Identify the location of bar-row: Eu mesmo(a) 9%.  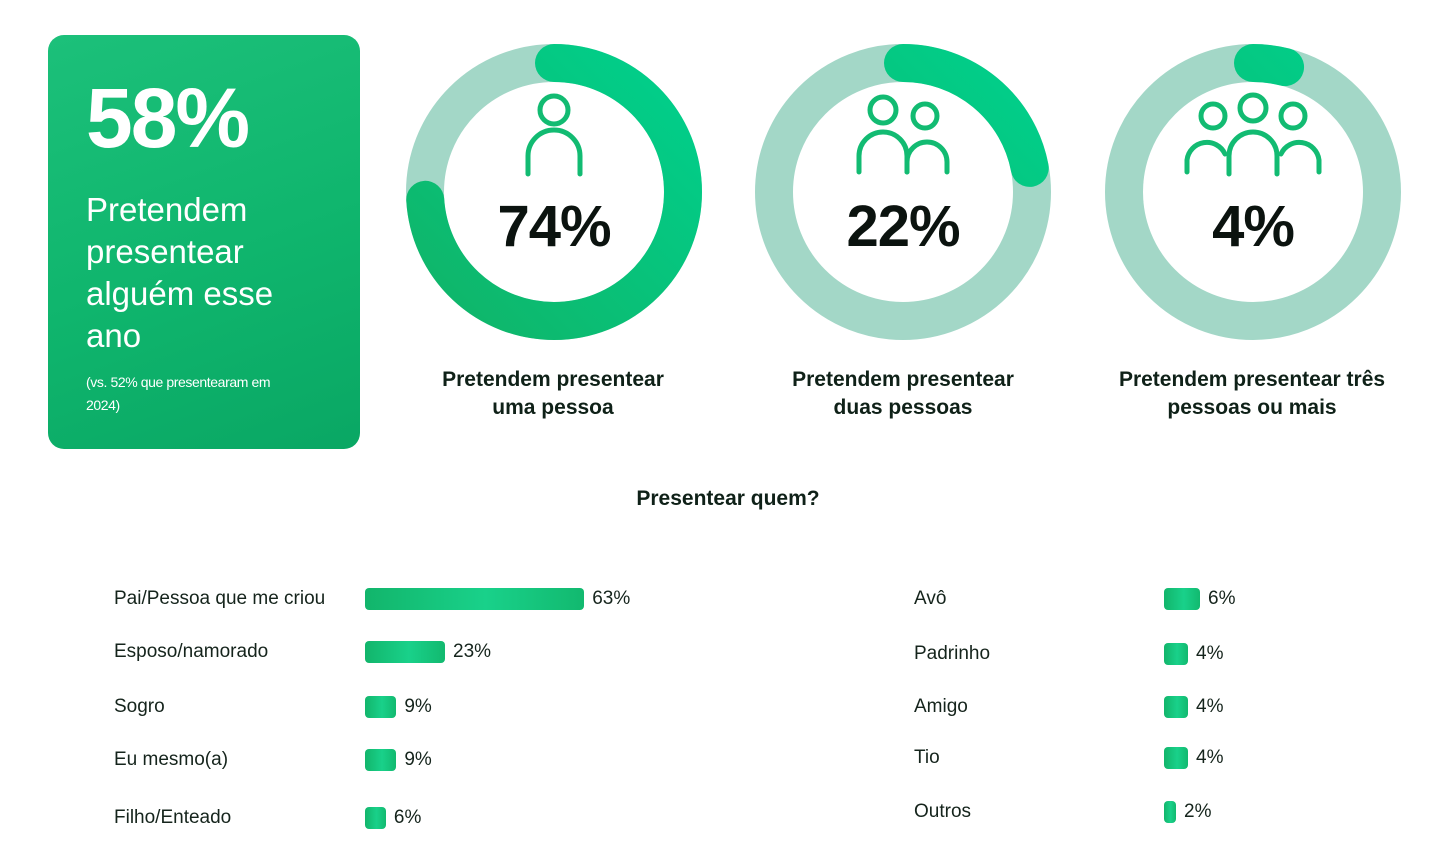
(399, 760).